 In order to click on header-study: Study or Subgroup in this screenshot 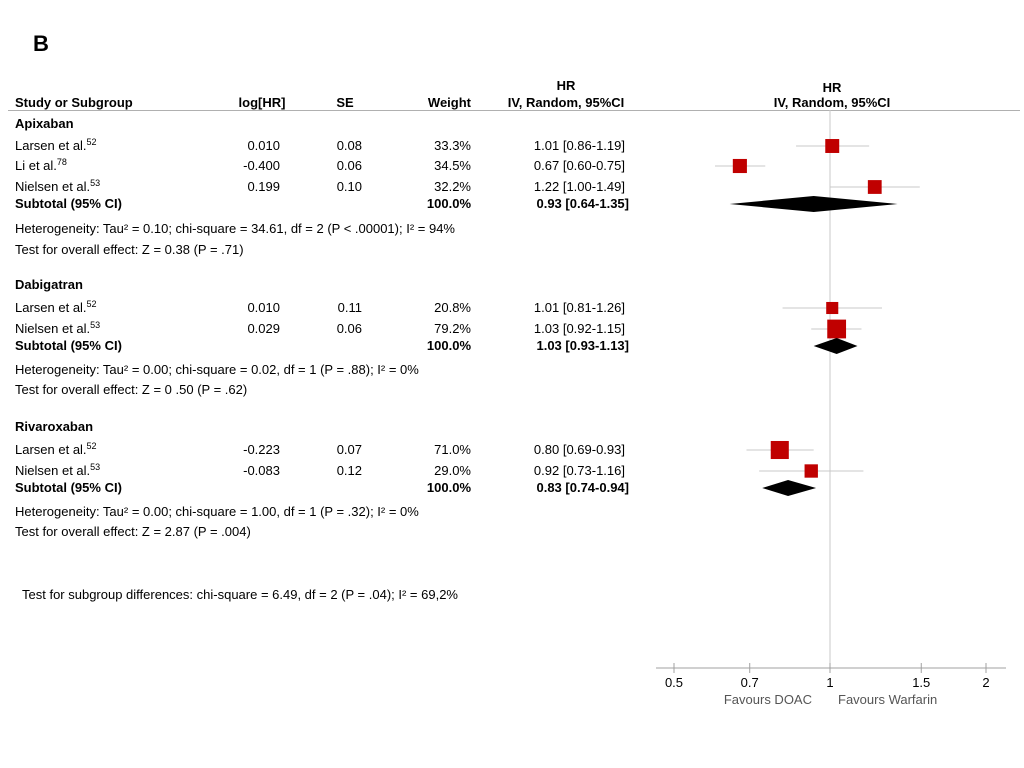, I will do `click(74, 102)`.